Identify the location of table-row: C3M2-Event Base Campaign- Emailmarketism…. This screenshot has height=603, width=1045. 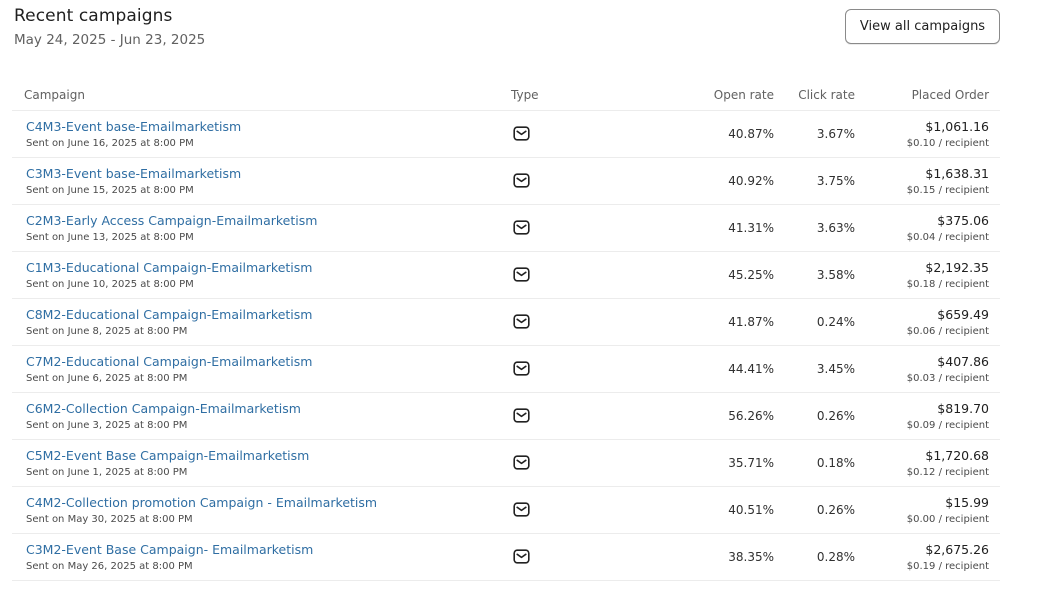
(506, 557).